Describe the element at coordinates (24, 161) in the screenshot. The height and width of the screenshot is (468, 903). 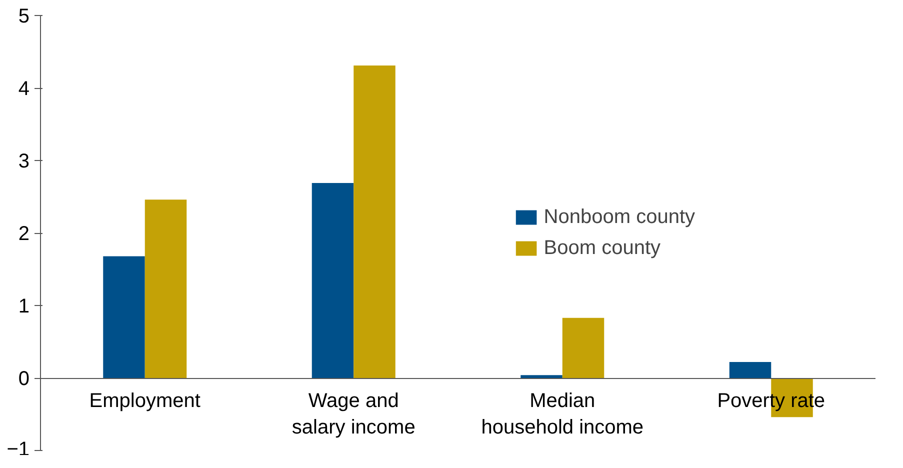
I see `y-tick-label: 3` at that location.